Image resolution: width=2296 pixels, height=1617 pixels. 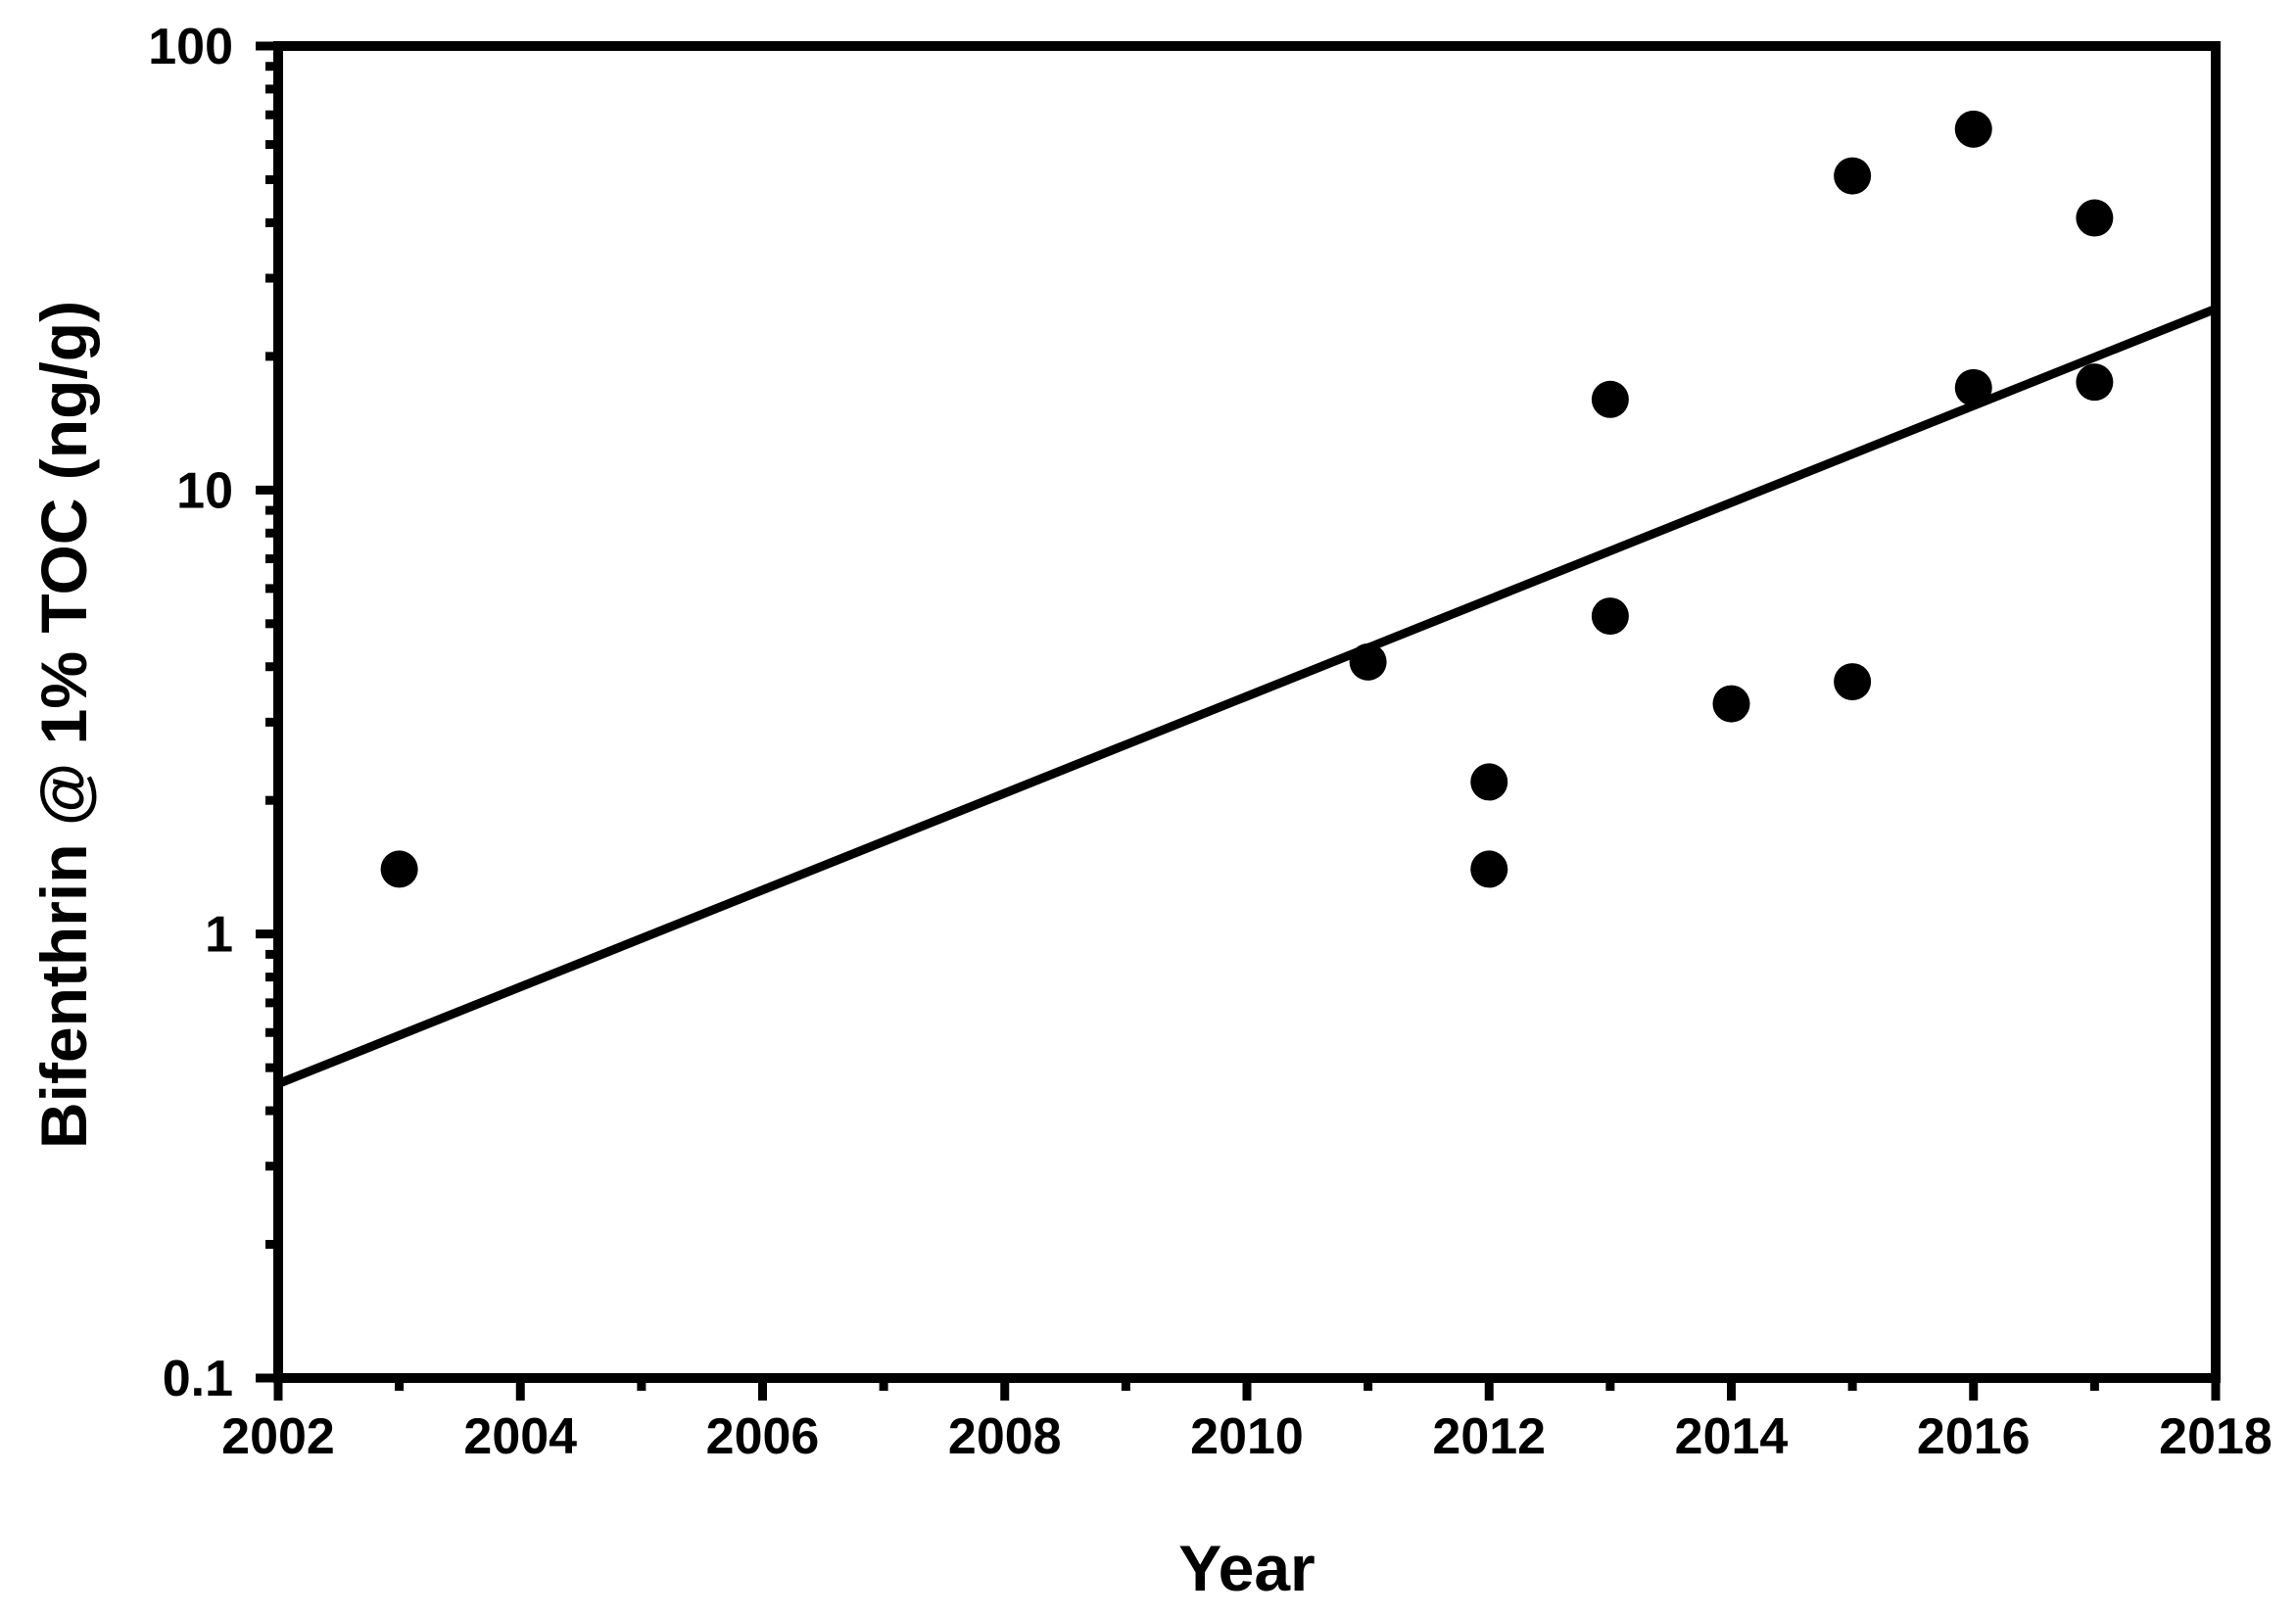 I want to click on x-axis-label: Year, so click(x=1247, y=1568).